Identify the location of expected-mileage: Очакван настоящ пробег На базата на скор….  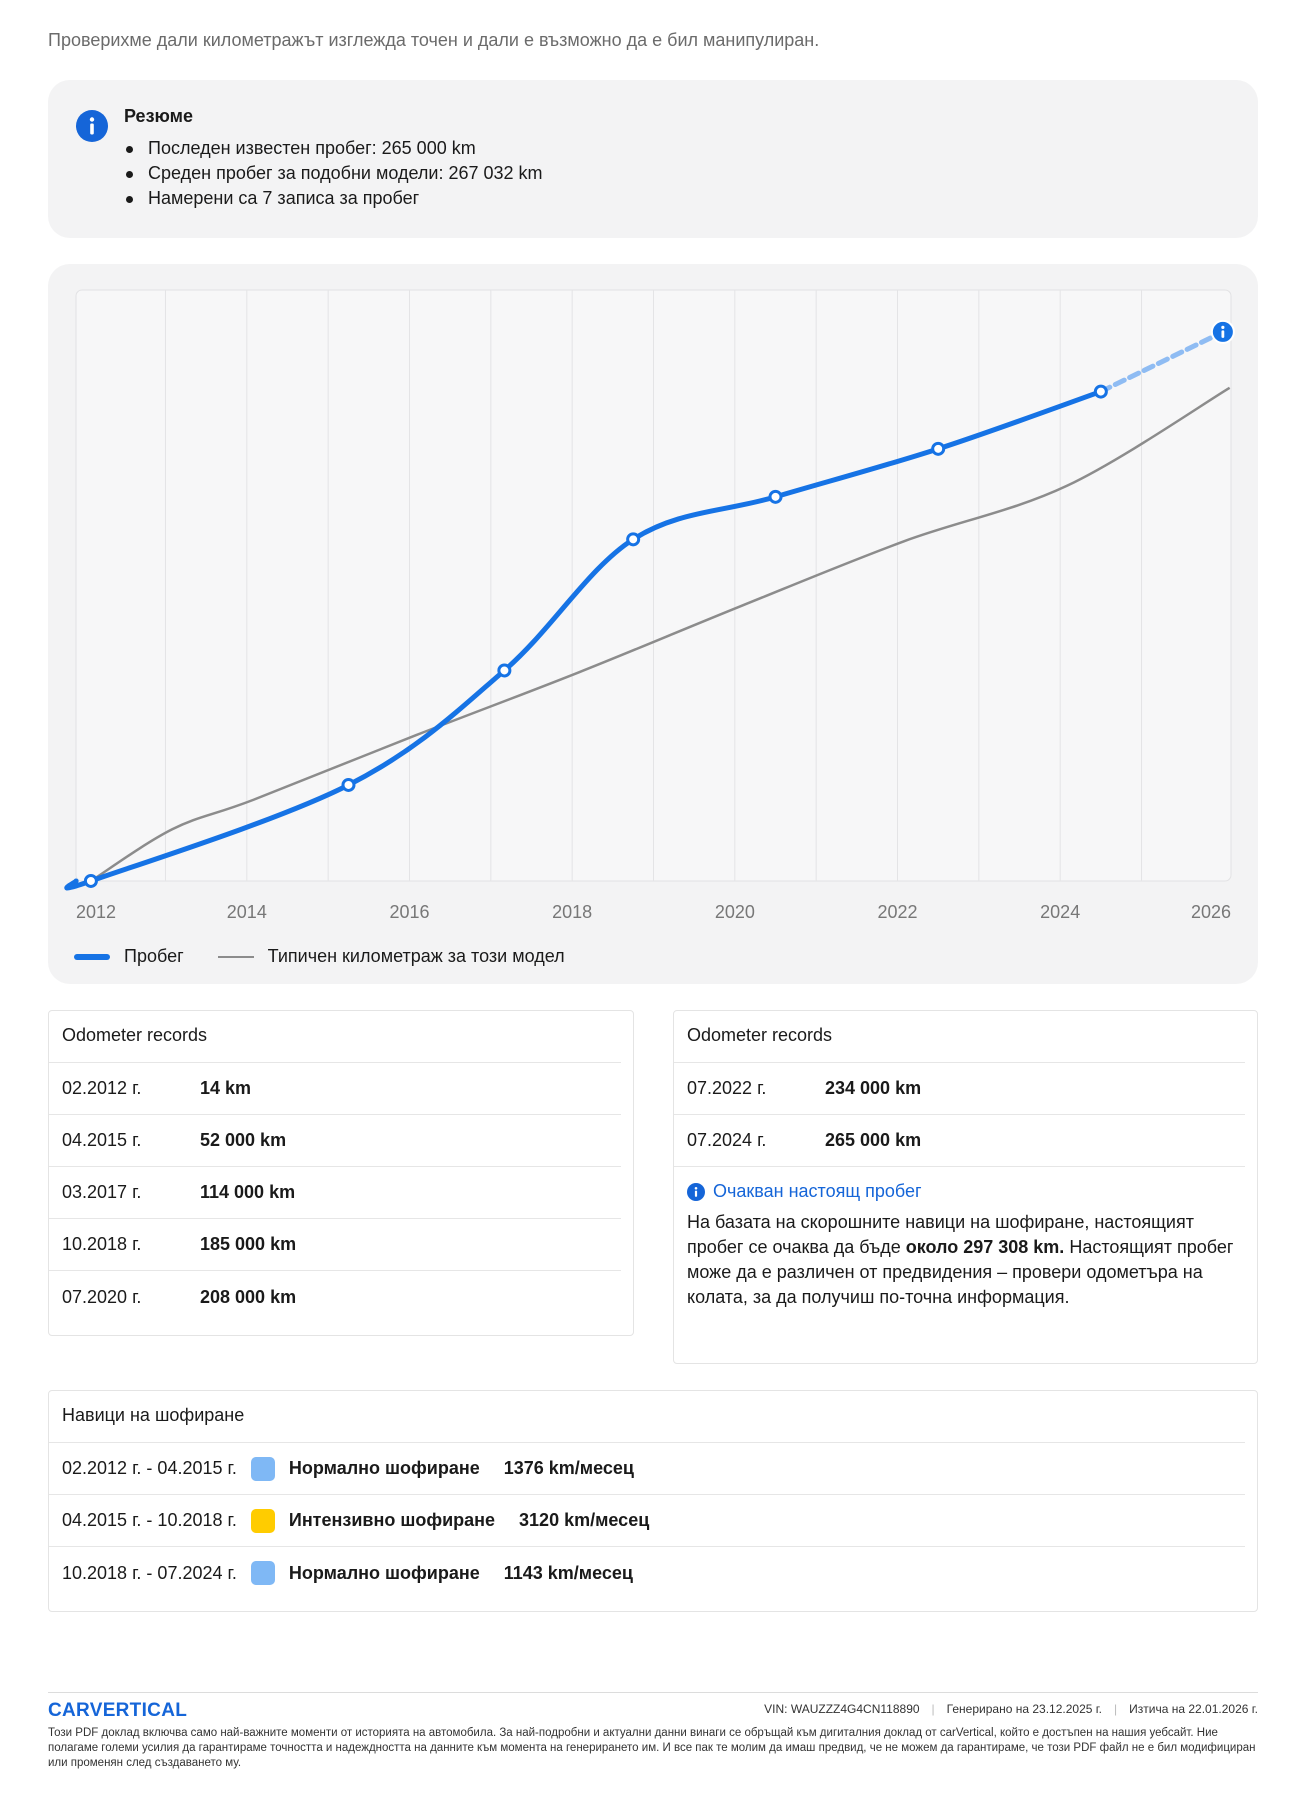
(965, 1238).